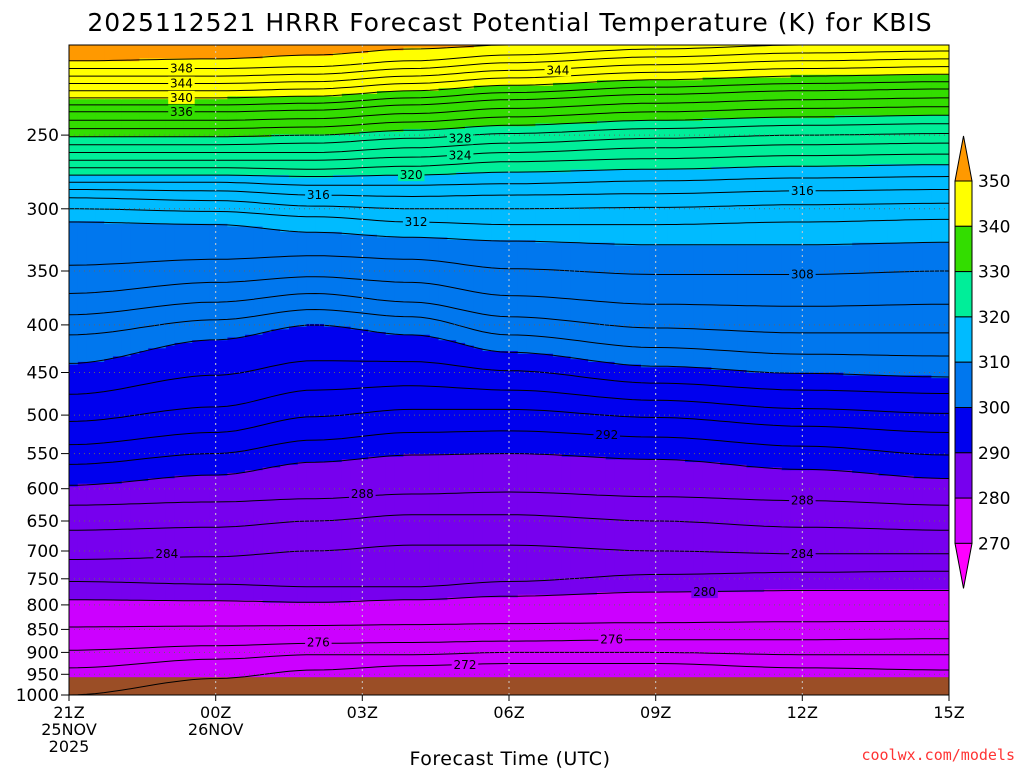  What do you see at coordinates (43, 210) in the screenshot?
I see `y-tick-label: 300` at bounding box center [43, 210].